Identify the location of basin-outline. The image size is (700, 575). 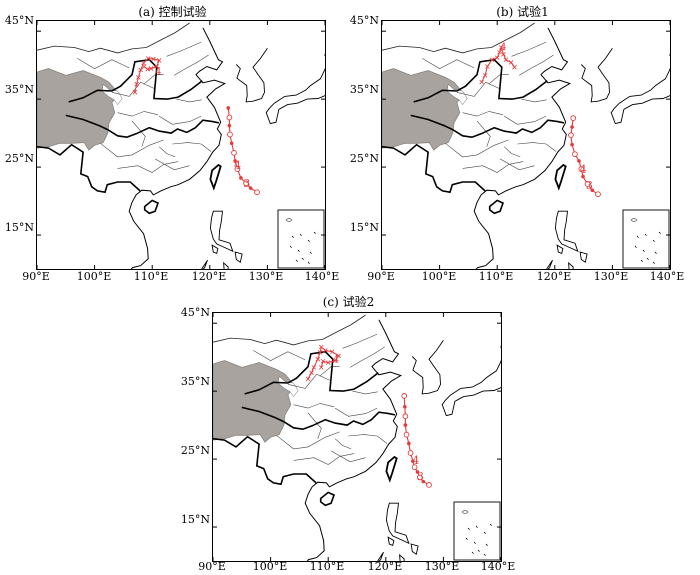
(112, 94).